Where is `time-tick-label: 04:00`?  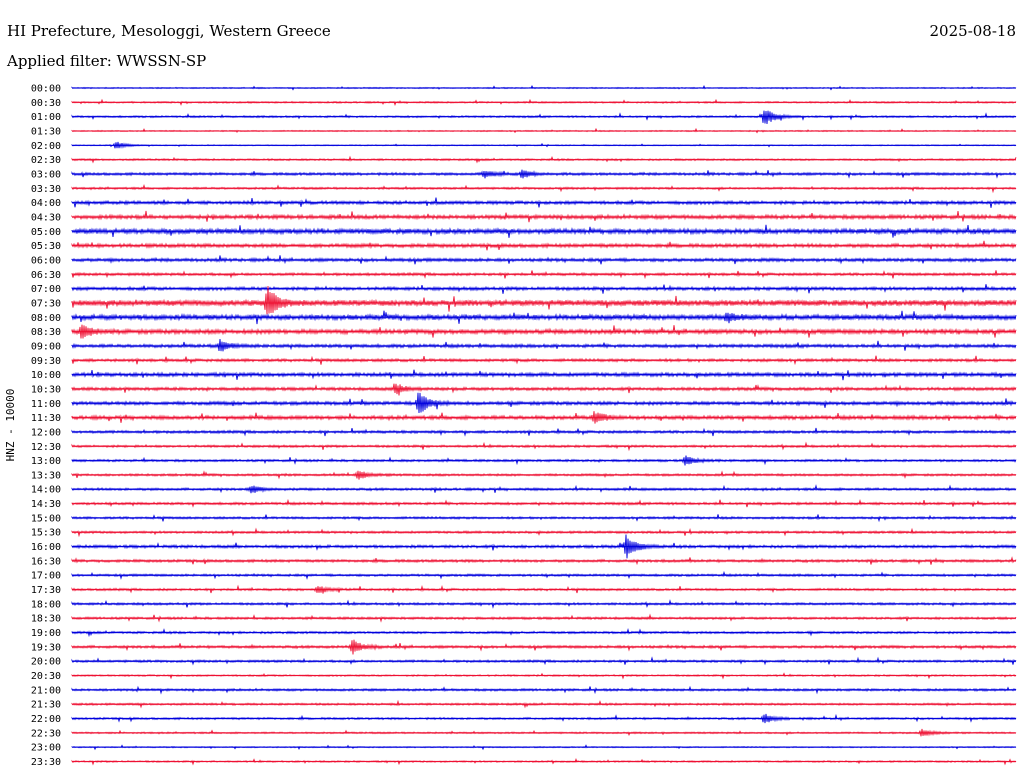
time-tick-label: 04:00 is located at coordinates (46, 203).